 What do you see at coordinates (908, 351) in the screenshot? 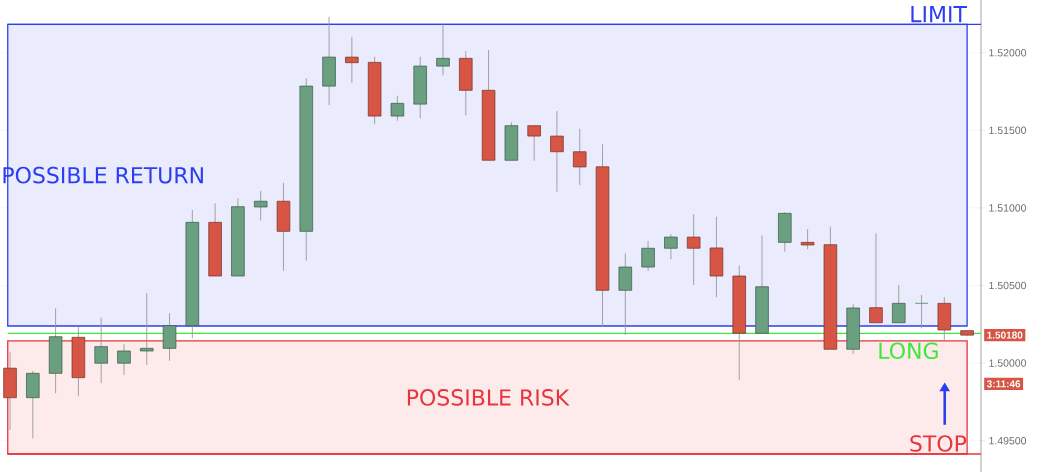
I see `ref-line-label: LONG` at bounding box center [908, 351].